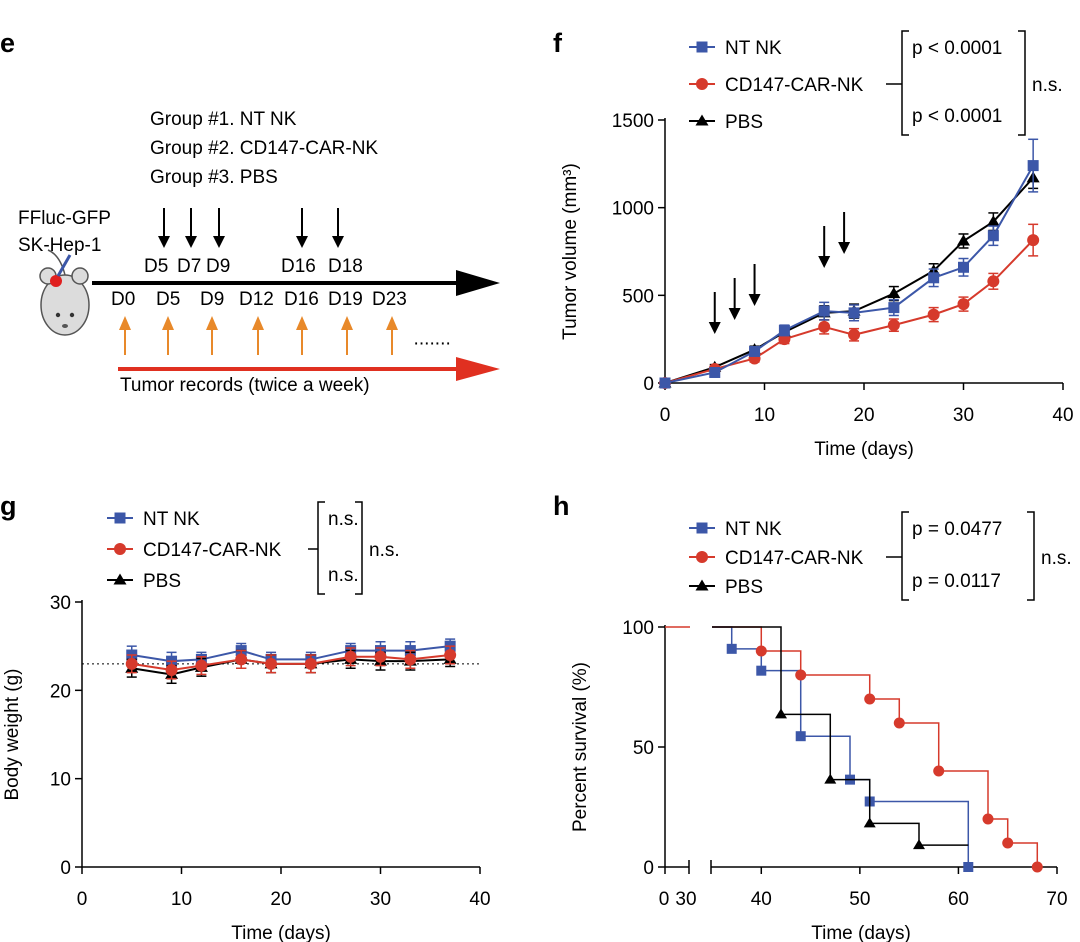 The width and height of the screenshot is (1080, 942). Describe the element at coordinates (212, 299) in the screenshot. I see `record-day-d9: D9` at that location.